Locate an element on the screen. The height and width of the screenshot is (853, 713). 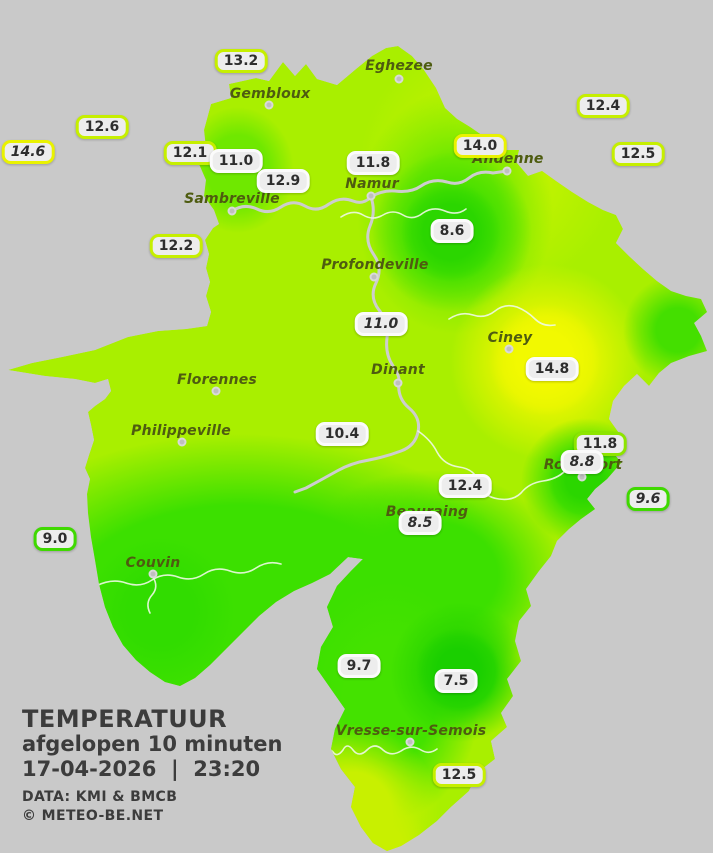
place-label-couvin: Couvin is located at coordinates (153, 563).